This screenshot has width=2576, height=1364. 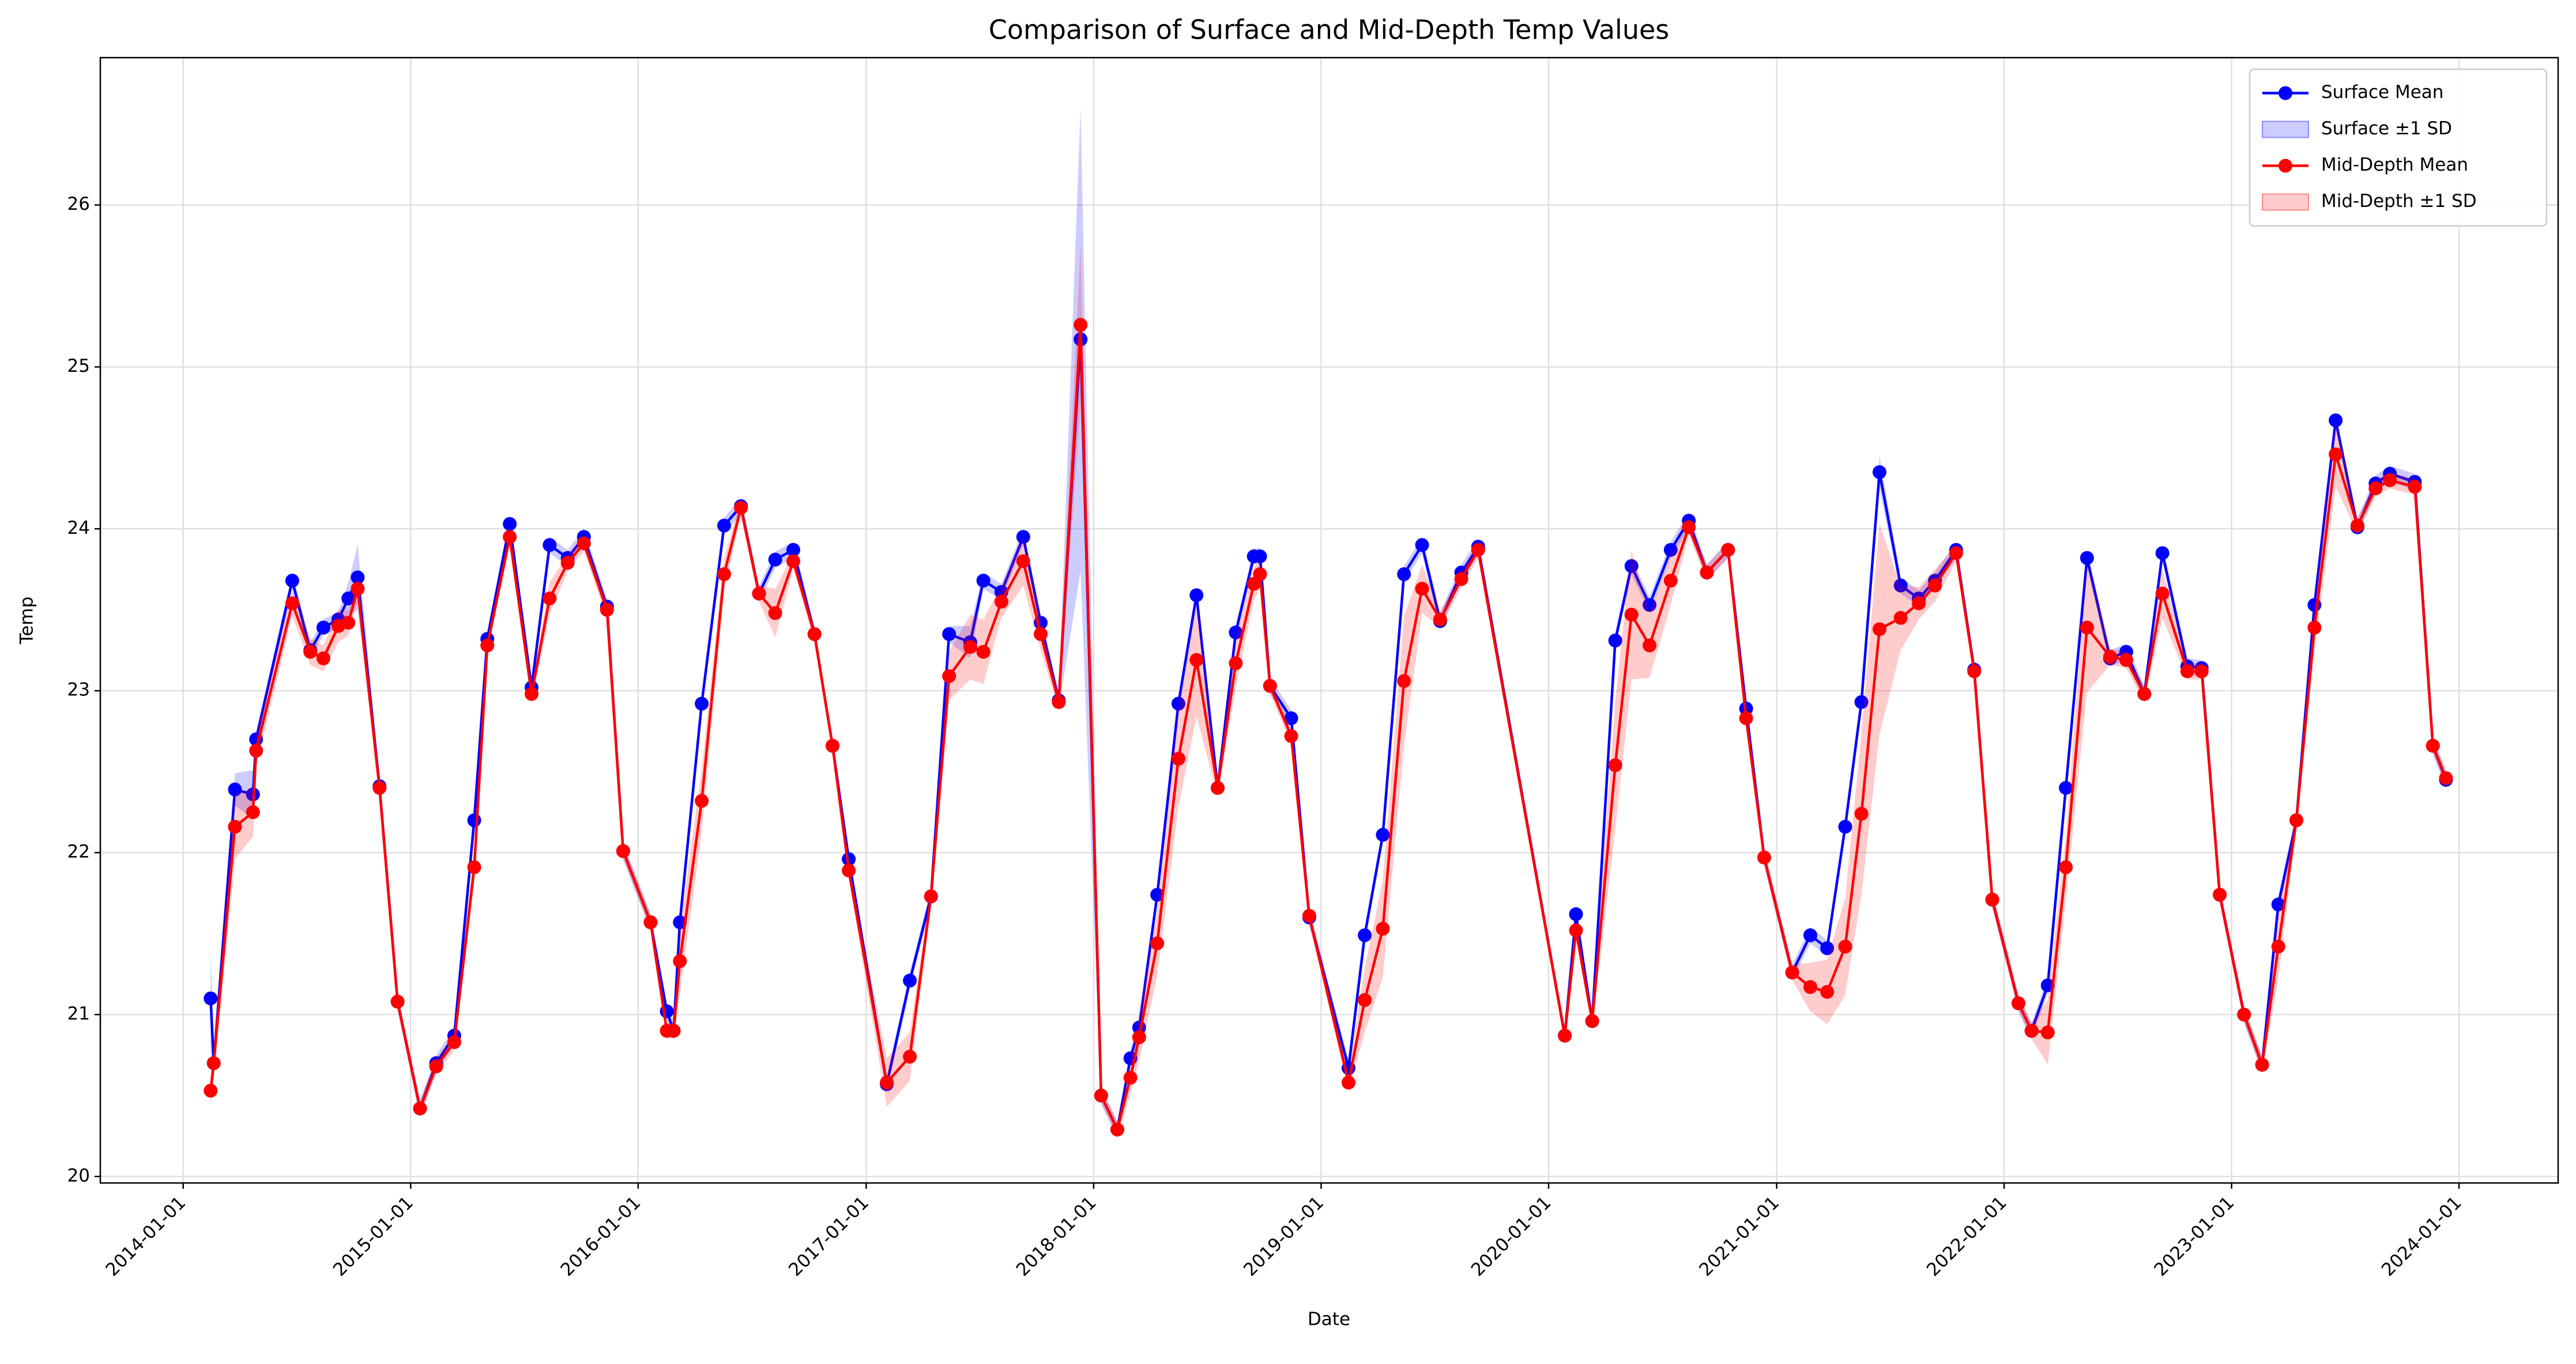 What do you see at coordinates (78, 204) in the screenshot?
I see `y-tick-label: 26` at bounding box center [78, 204].